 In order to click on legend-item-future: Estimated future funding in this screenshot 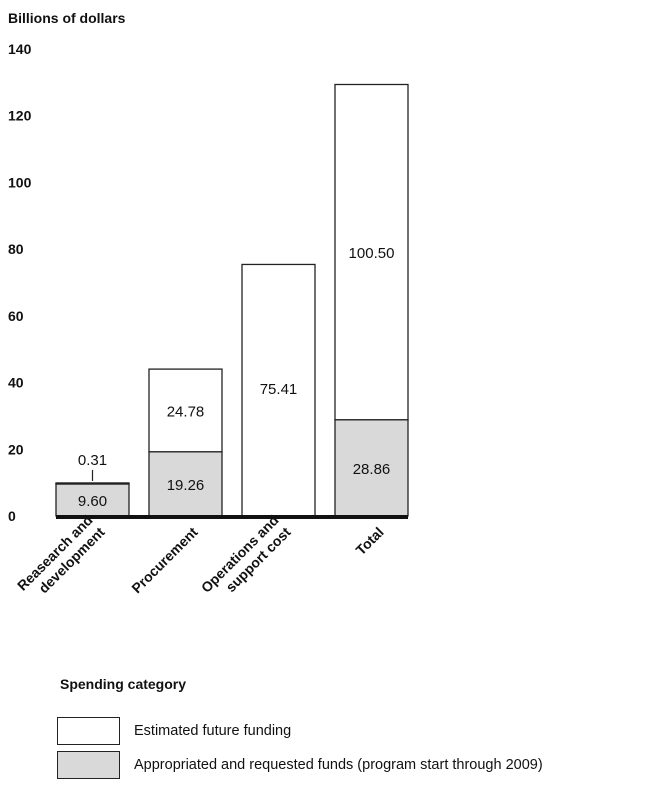, I will do `click(174, 731)`.